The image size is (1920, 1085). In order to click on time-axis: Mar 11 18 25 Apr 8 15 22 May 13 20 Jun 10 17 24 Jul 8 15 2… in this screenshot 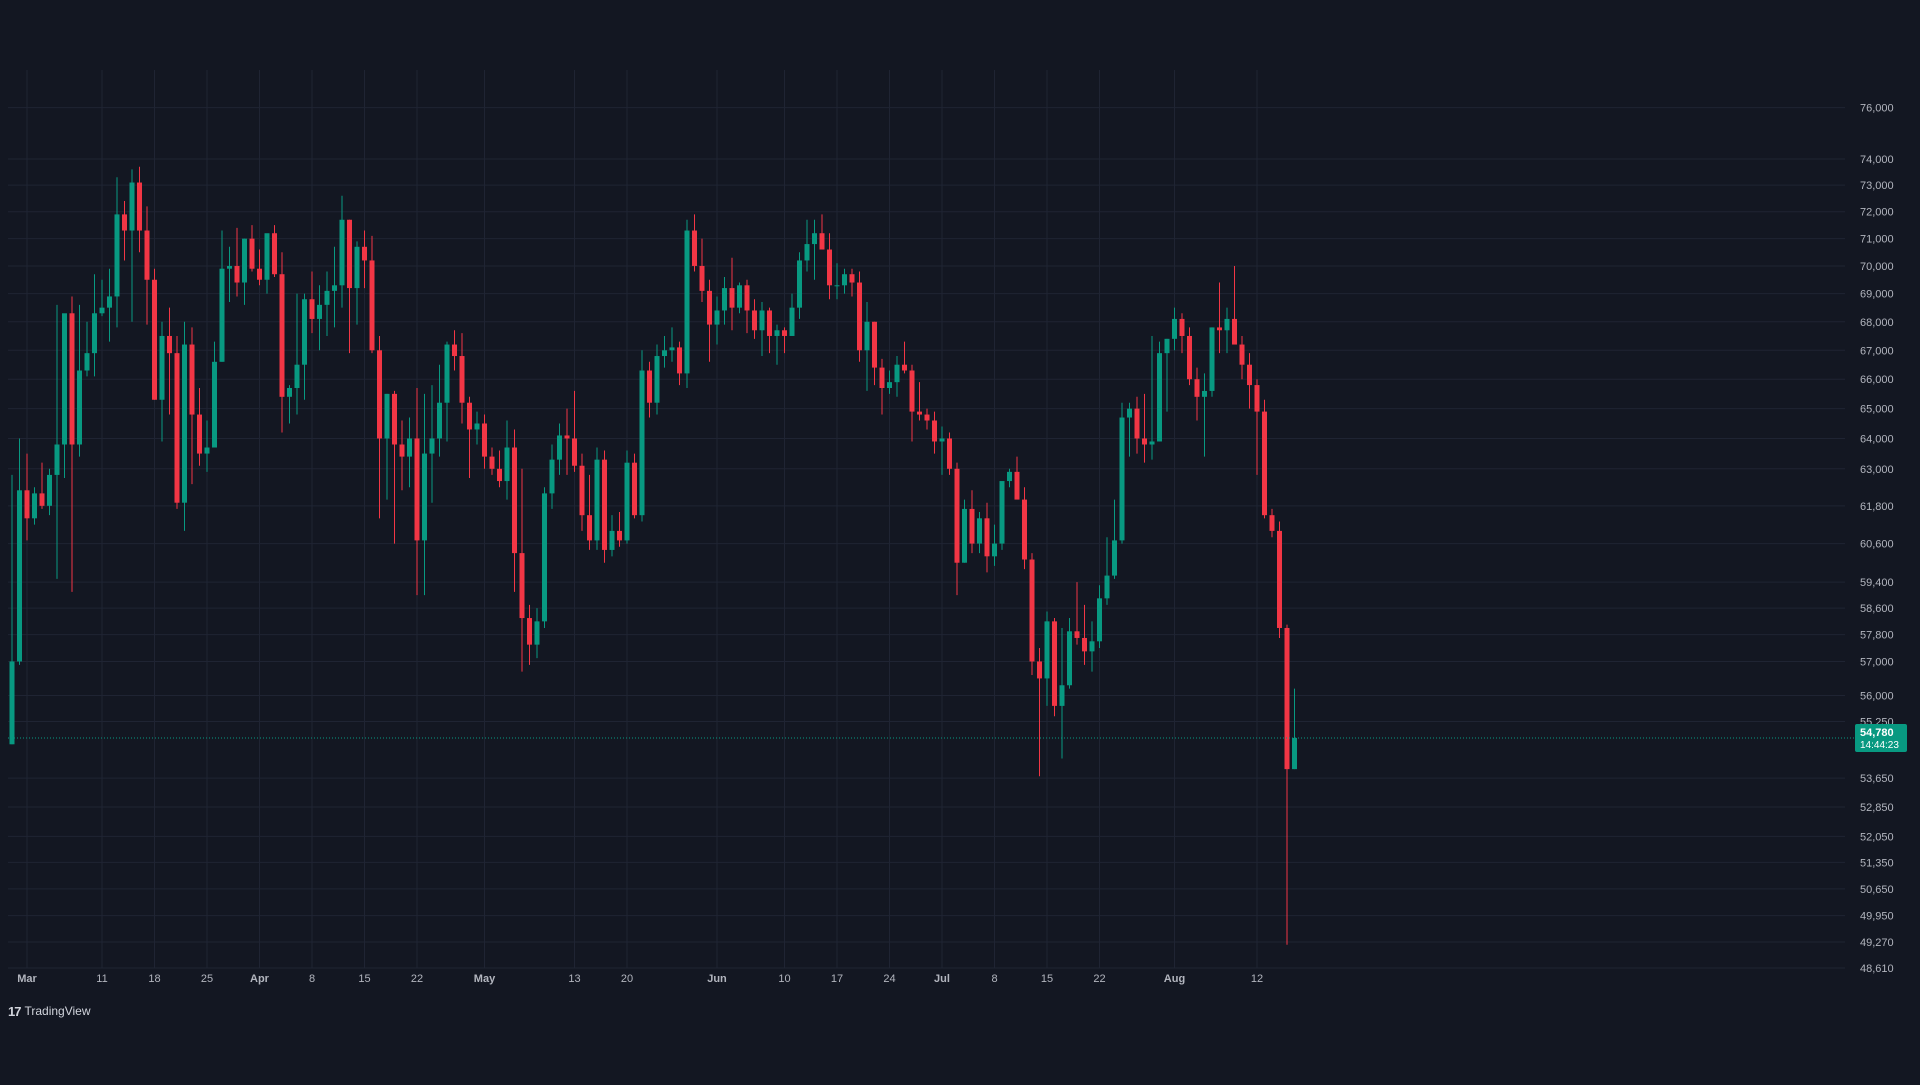, I will do `click(640, 979)`.